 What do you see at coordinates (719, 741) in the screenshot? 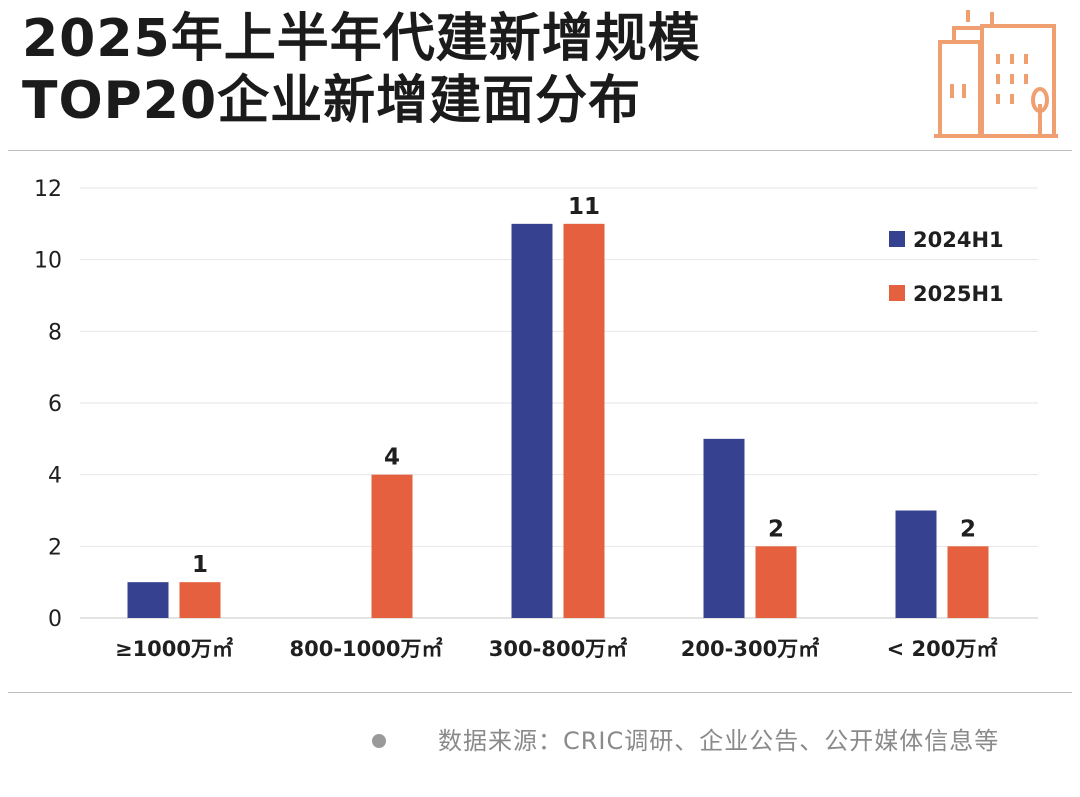
I see `source-text: 数据来源：CRIC调研、企业公告、公开媒体信息等` at bounding box center [719, 741].